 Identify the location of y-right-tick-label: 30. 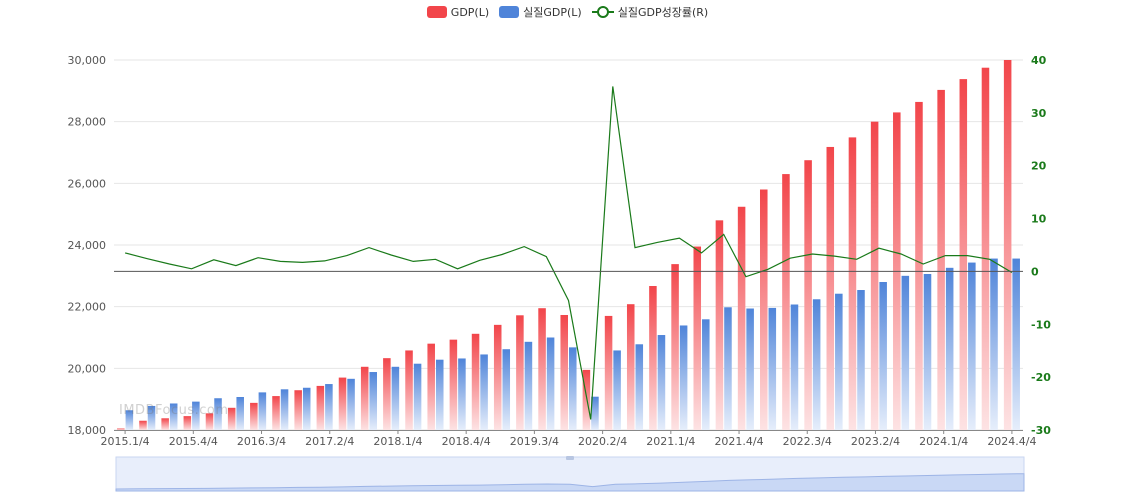
(1039, 113).